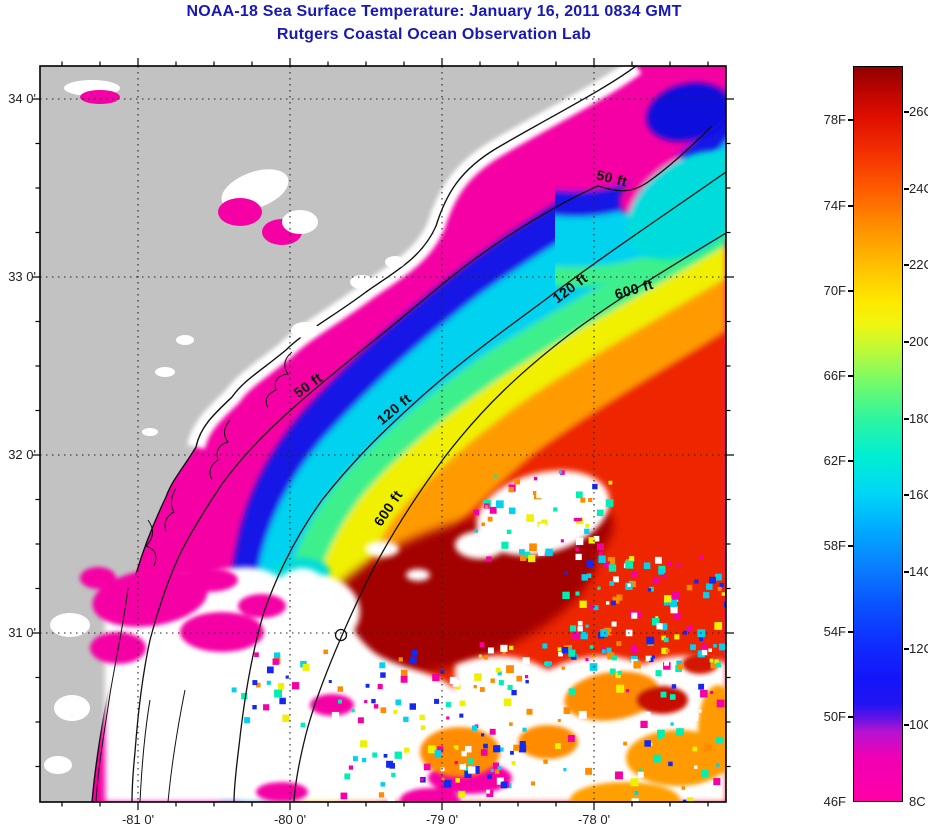 The width and height of the screenshot is (928, 832). I want to click on colorbar-f-label: 50F, so click(834, 716).